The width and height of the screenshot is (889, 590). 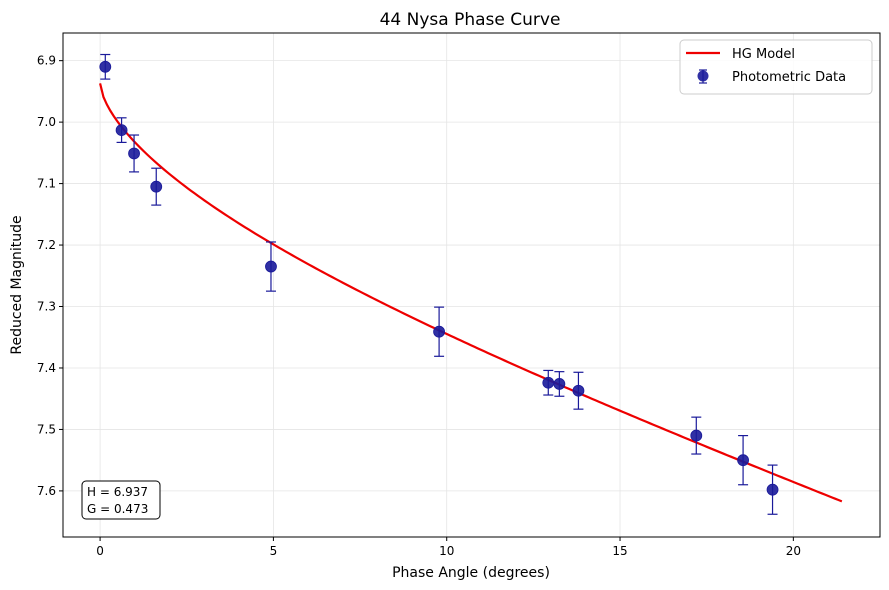 I want to click on y-tick-label: 7.0, so click(x=46, y=122).